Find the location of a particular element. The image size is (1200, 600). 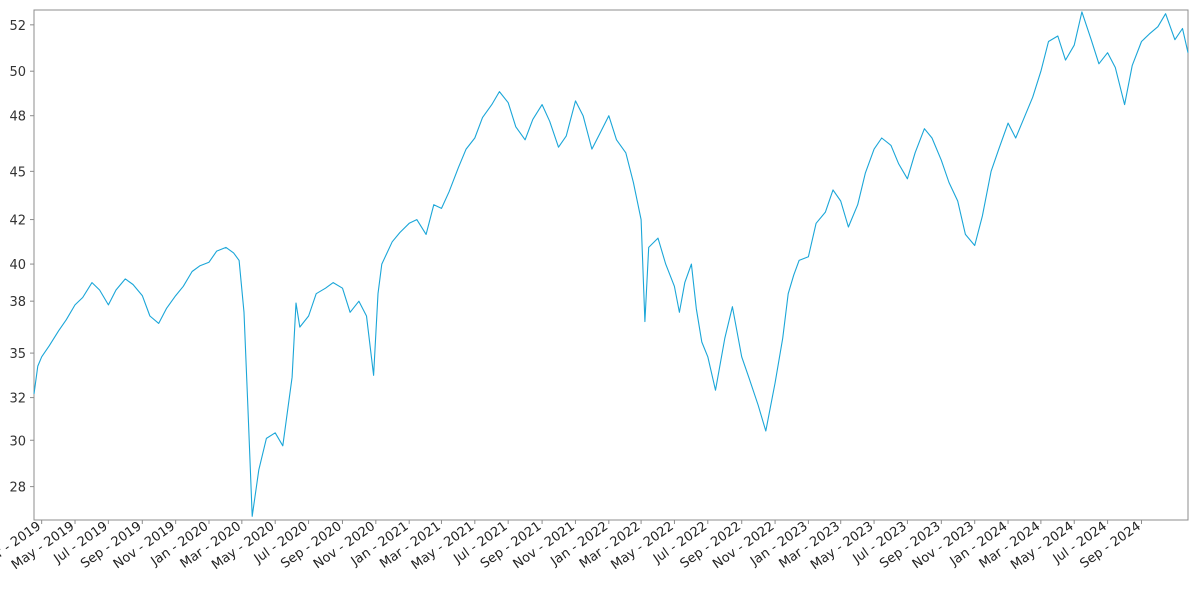

y-tick-label: 28 is located at coordinates (17, 488).